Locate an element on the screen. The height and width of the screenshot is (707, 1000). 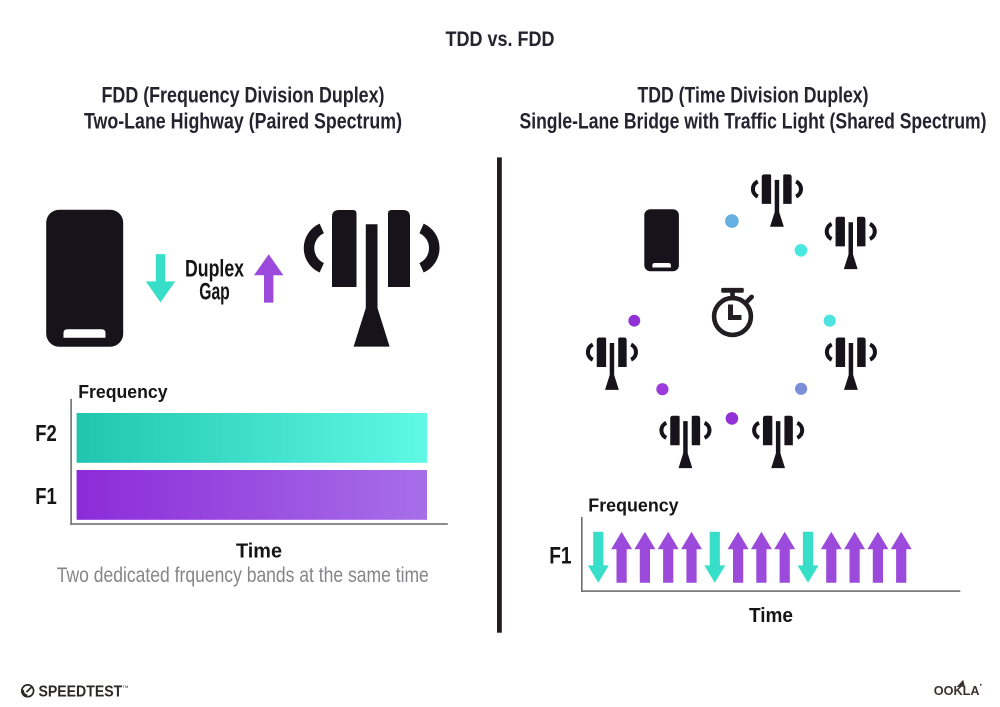
svg-text: TDD (Time Division Duplex) is located at coordinates (753, 95).